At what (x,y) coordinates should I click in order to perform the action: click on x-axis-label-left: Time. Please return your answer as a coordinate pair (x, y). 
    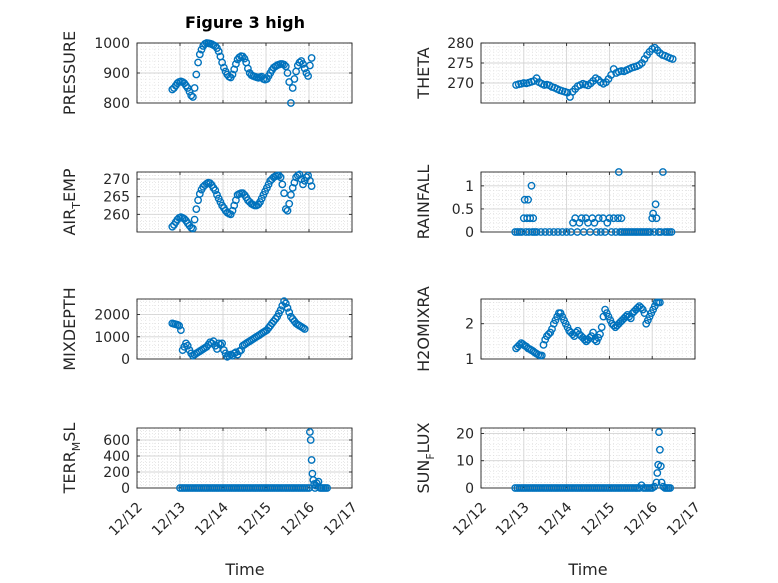
    Looking at the image, I should click on (244, 569).